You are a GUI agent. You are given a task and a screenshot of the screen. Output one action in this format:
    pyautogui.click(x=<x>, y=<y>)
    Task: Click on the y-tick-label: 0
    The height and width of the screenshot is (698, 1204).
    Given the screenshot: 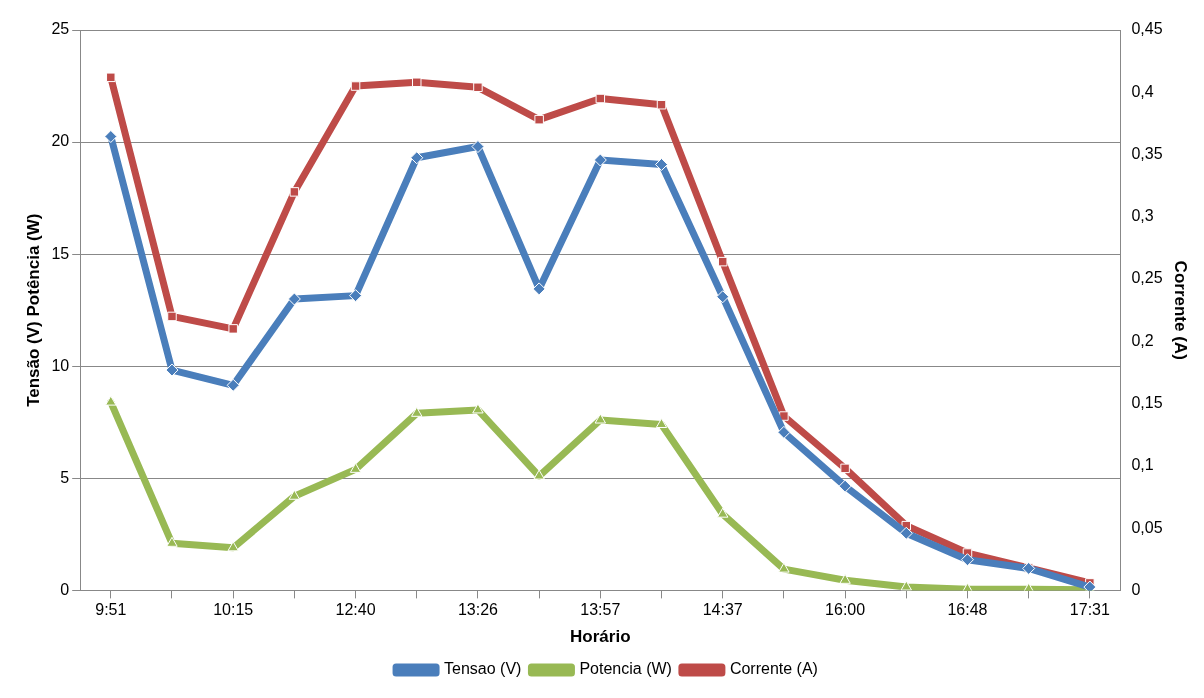 What is the action you would take?
    pyautogui.click(x=65, y=589)
    